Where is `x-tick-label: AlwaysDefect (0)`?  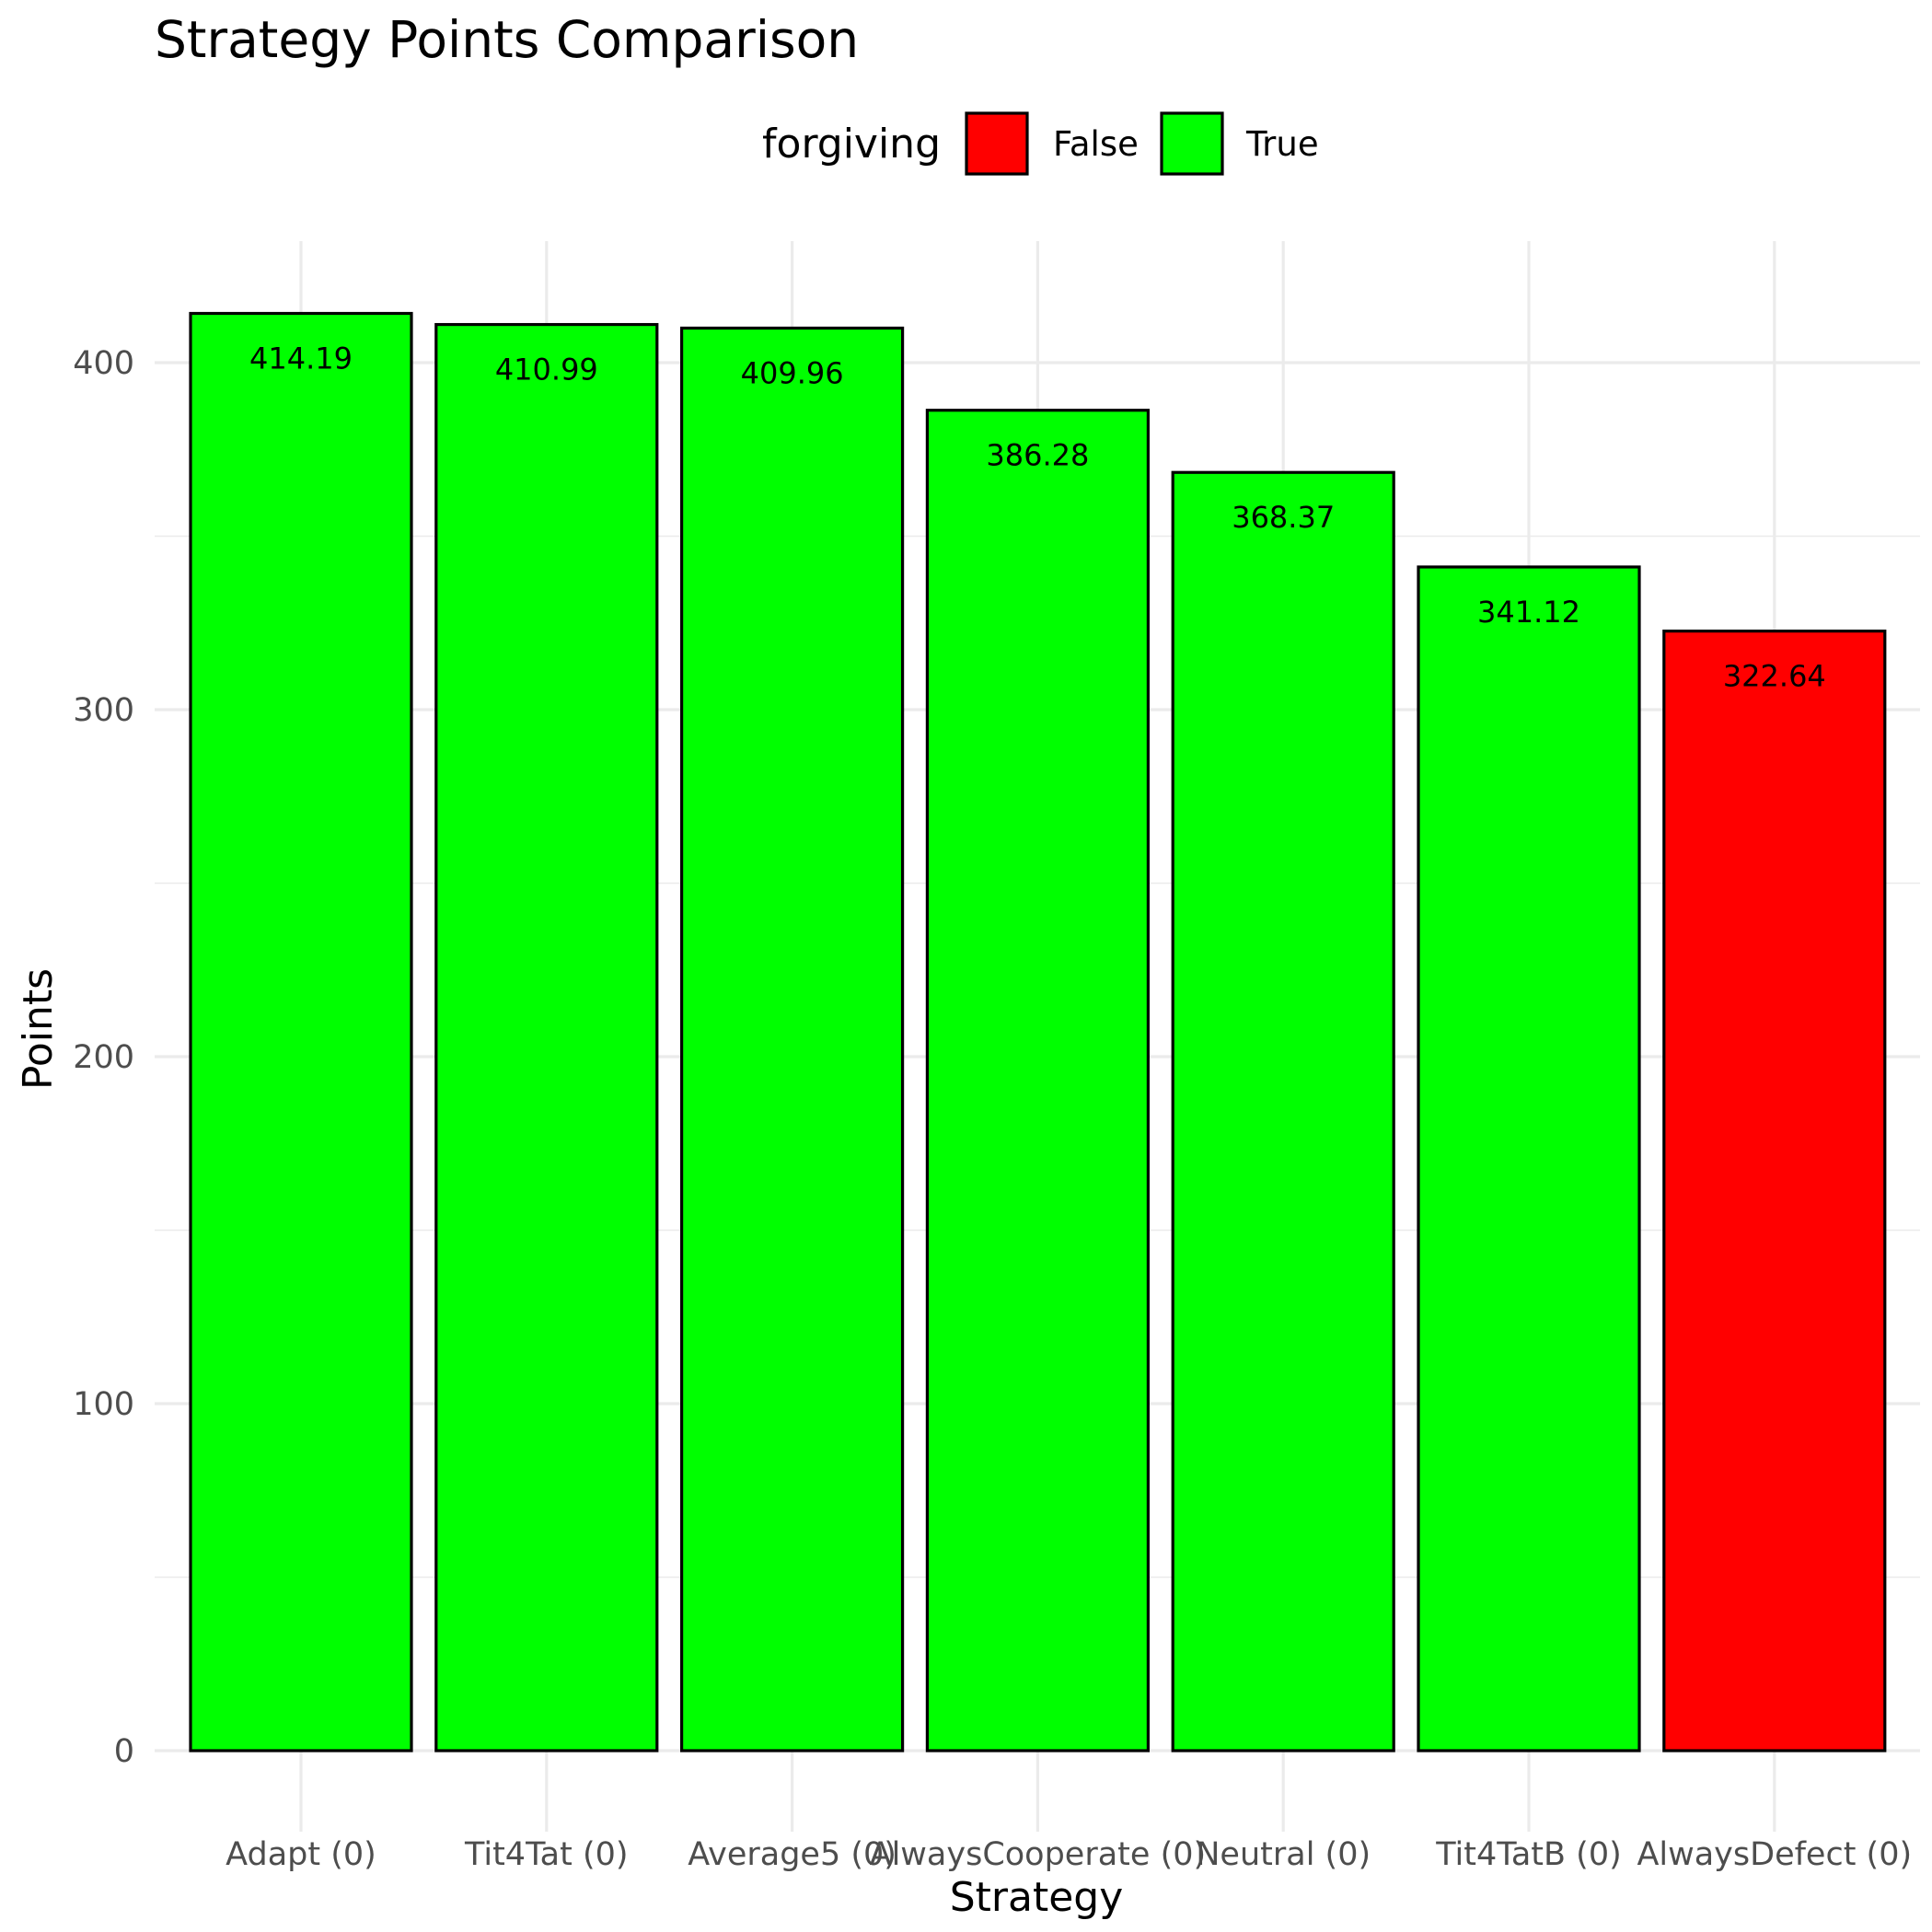 x-tick-label: AlwaysDefect (0) is located at coordinates (1775, 1855).